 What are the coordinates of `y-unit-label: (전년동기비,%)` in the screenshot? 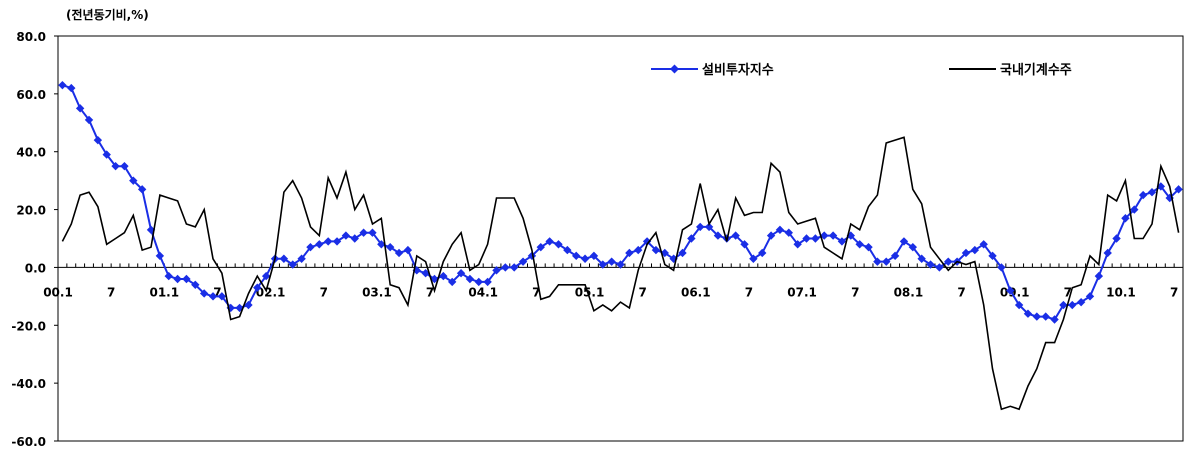 It's located at (107, 15).